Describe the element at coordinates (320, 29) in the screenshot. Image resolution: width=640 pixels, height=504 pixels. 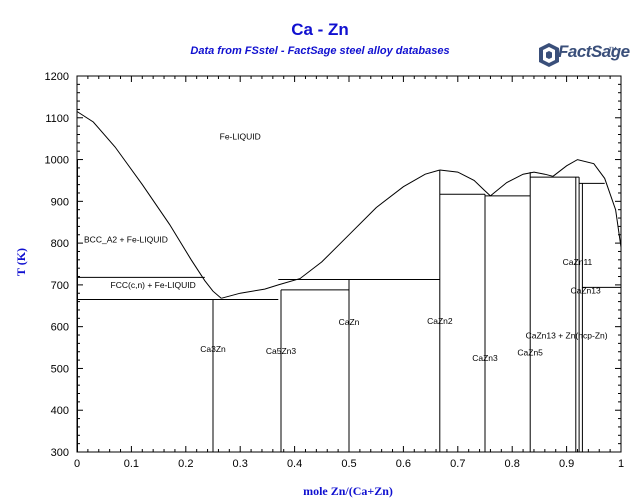
I see `chart-title: Ca - Zn` at that location.